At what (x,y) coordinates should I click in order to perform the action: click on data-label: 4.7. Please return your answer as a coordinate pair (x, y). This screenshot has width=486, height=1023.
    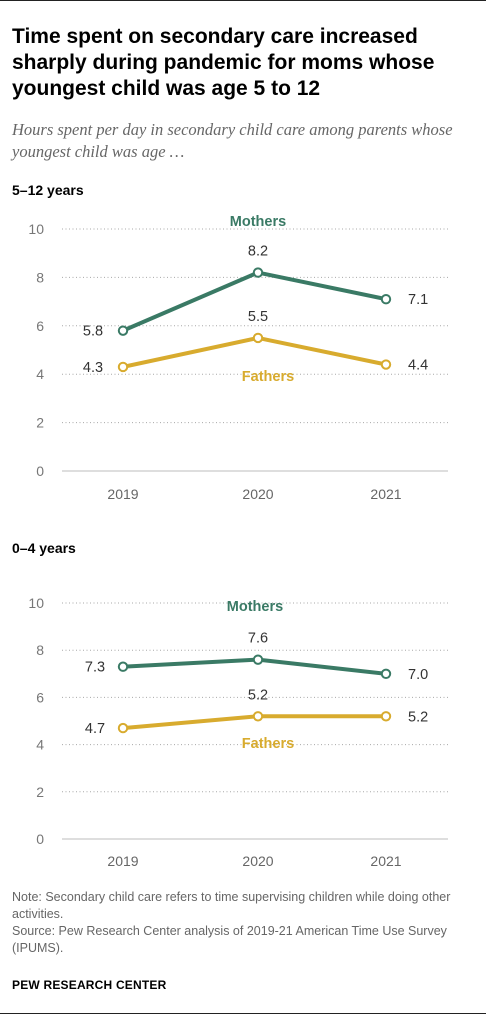
    Looking at the image, I should click on (95, 729).